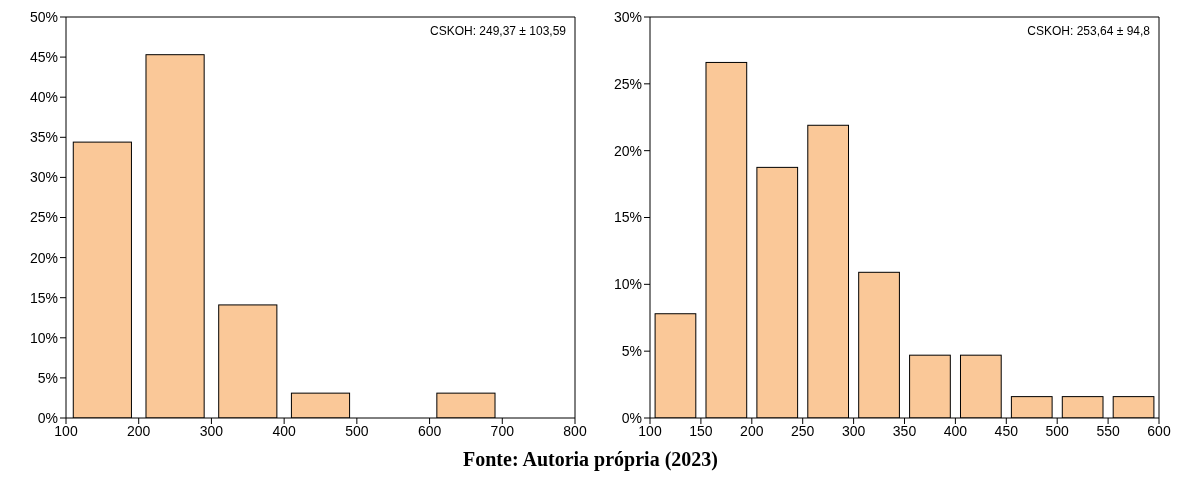  Describe the element at coordinates (1006, 430) in the screenshot. I see `x-tick-label: 450` at that location.